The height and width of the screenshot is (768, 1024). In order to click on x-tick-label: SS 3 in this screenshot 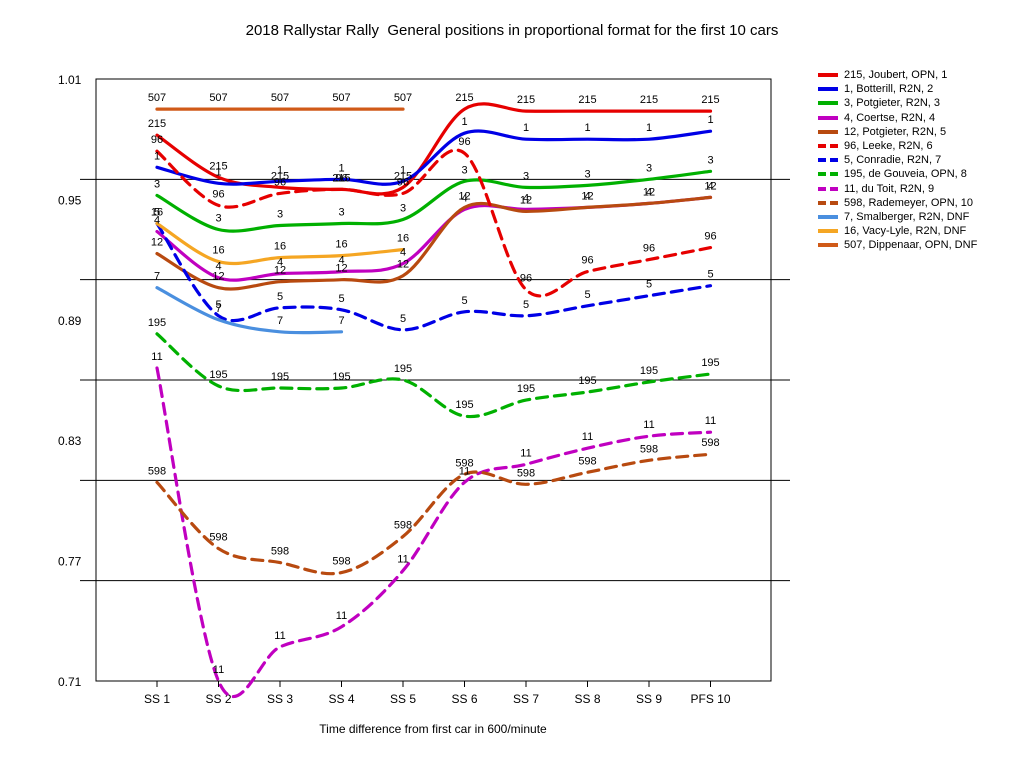, I will do `click(280, 699)`.